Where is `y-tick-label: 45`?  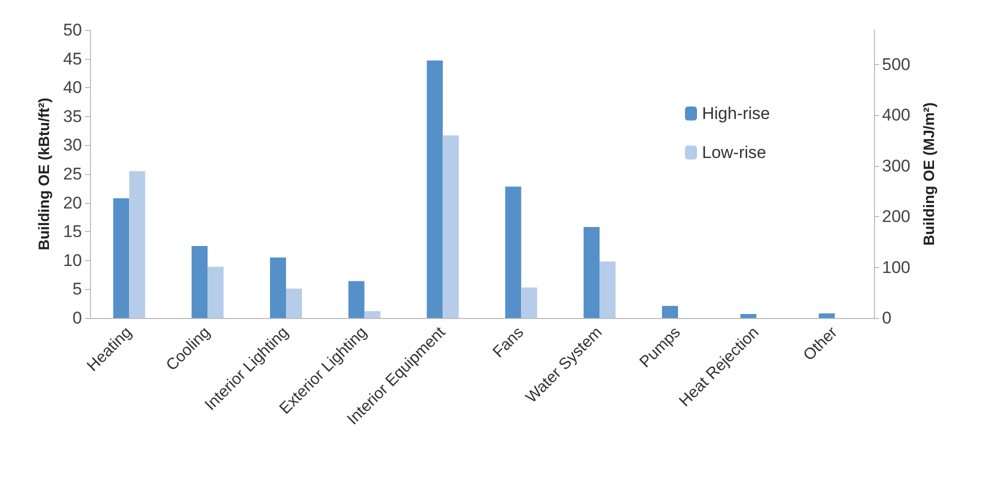
y-tick-label: 45 is located at coordinates (72, 58).